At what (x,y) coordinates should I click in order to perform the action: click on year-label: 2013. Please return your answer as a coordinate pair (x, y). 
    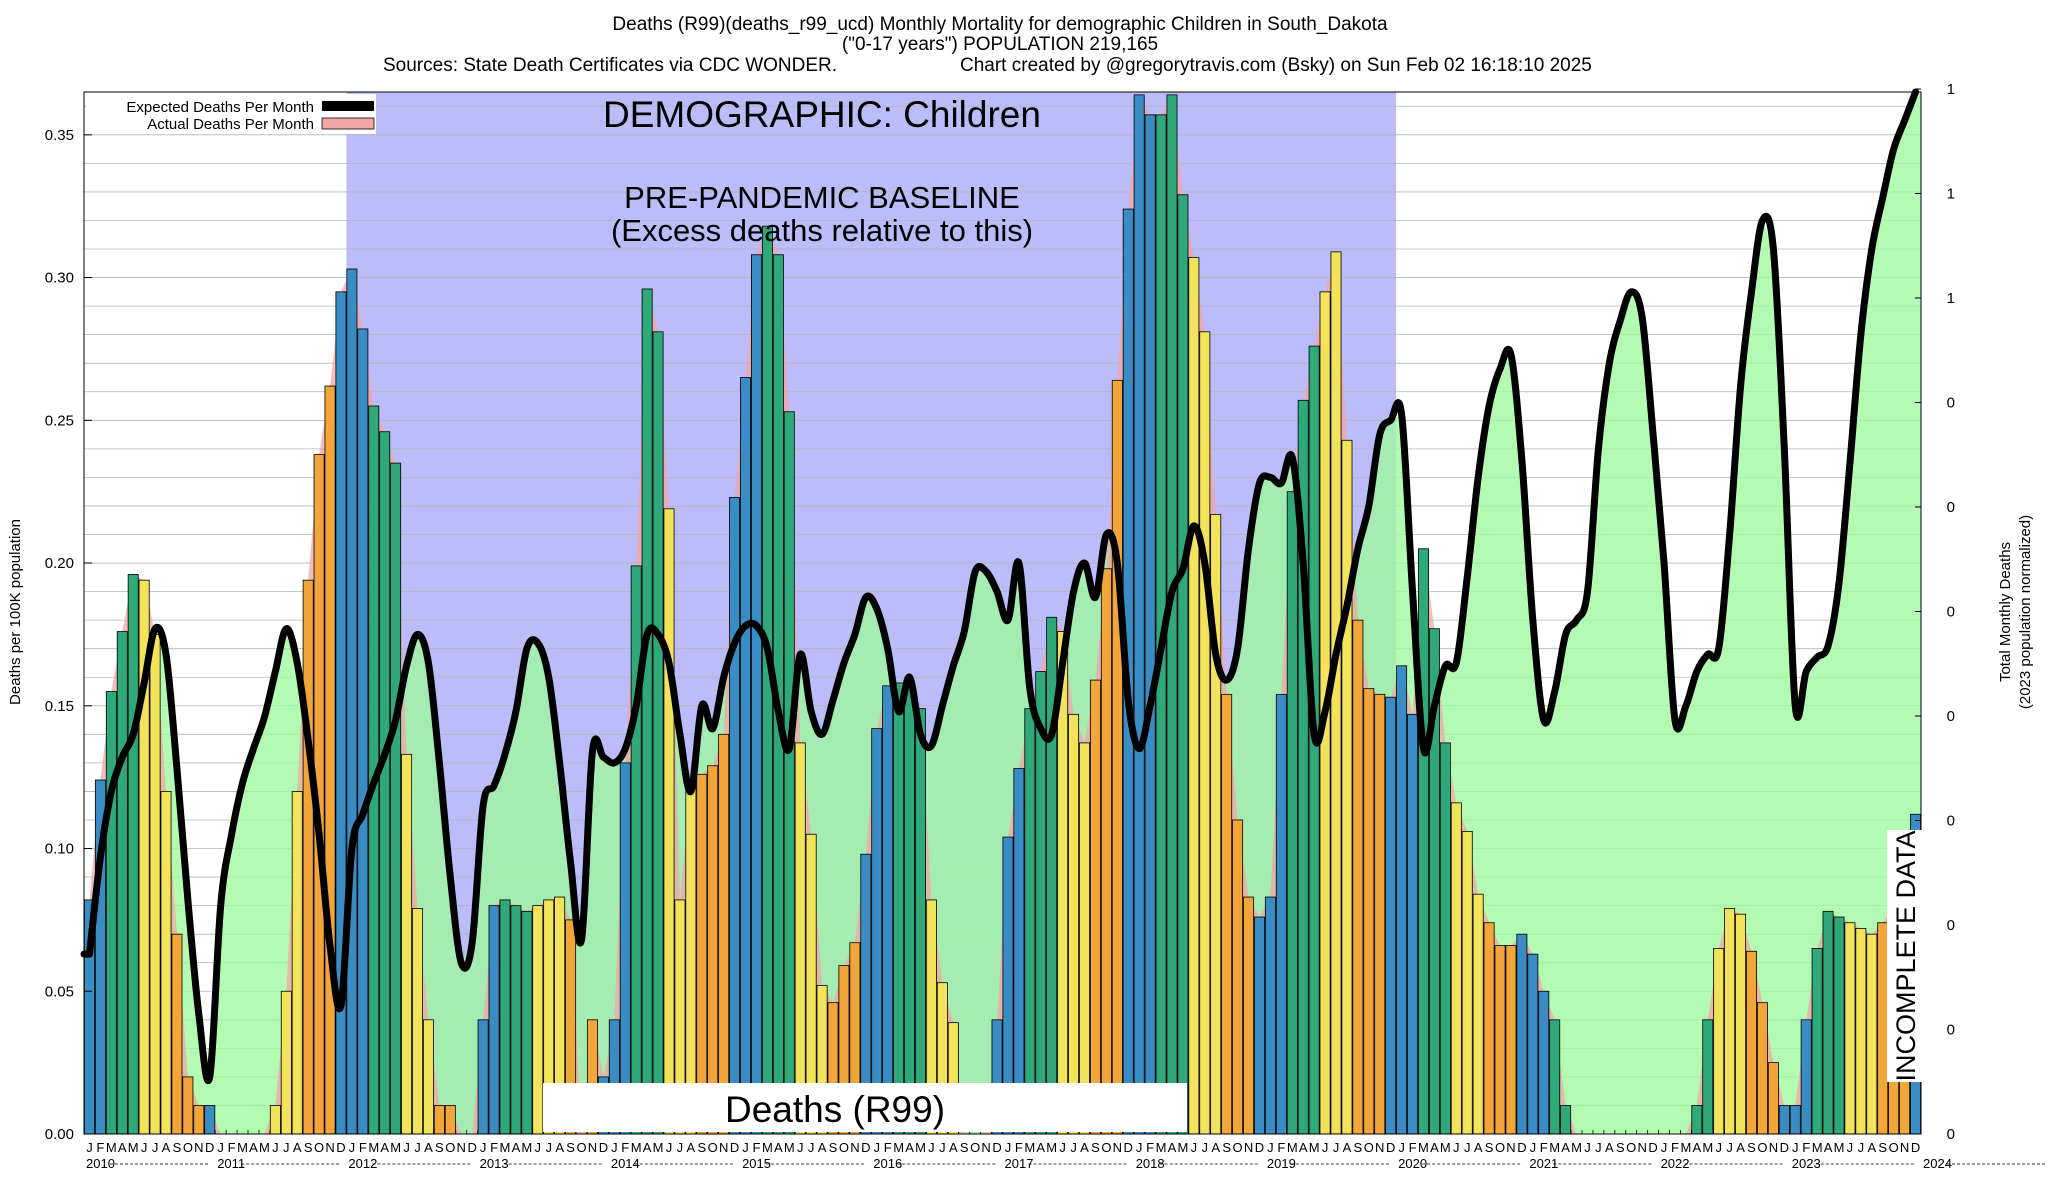
    Looking at the image, I should click on (494, 1163).